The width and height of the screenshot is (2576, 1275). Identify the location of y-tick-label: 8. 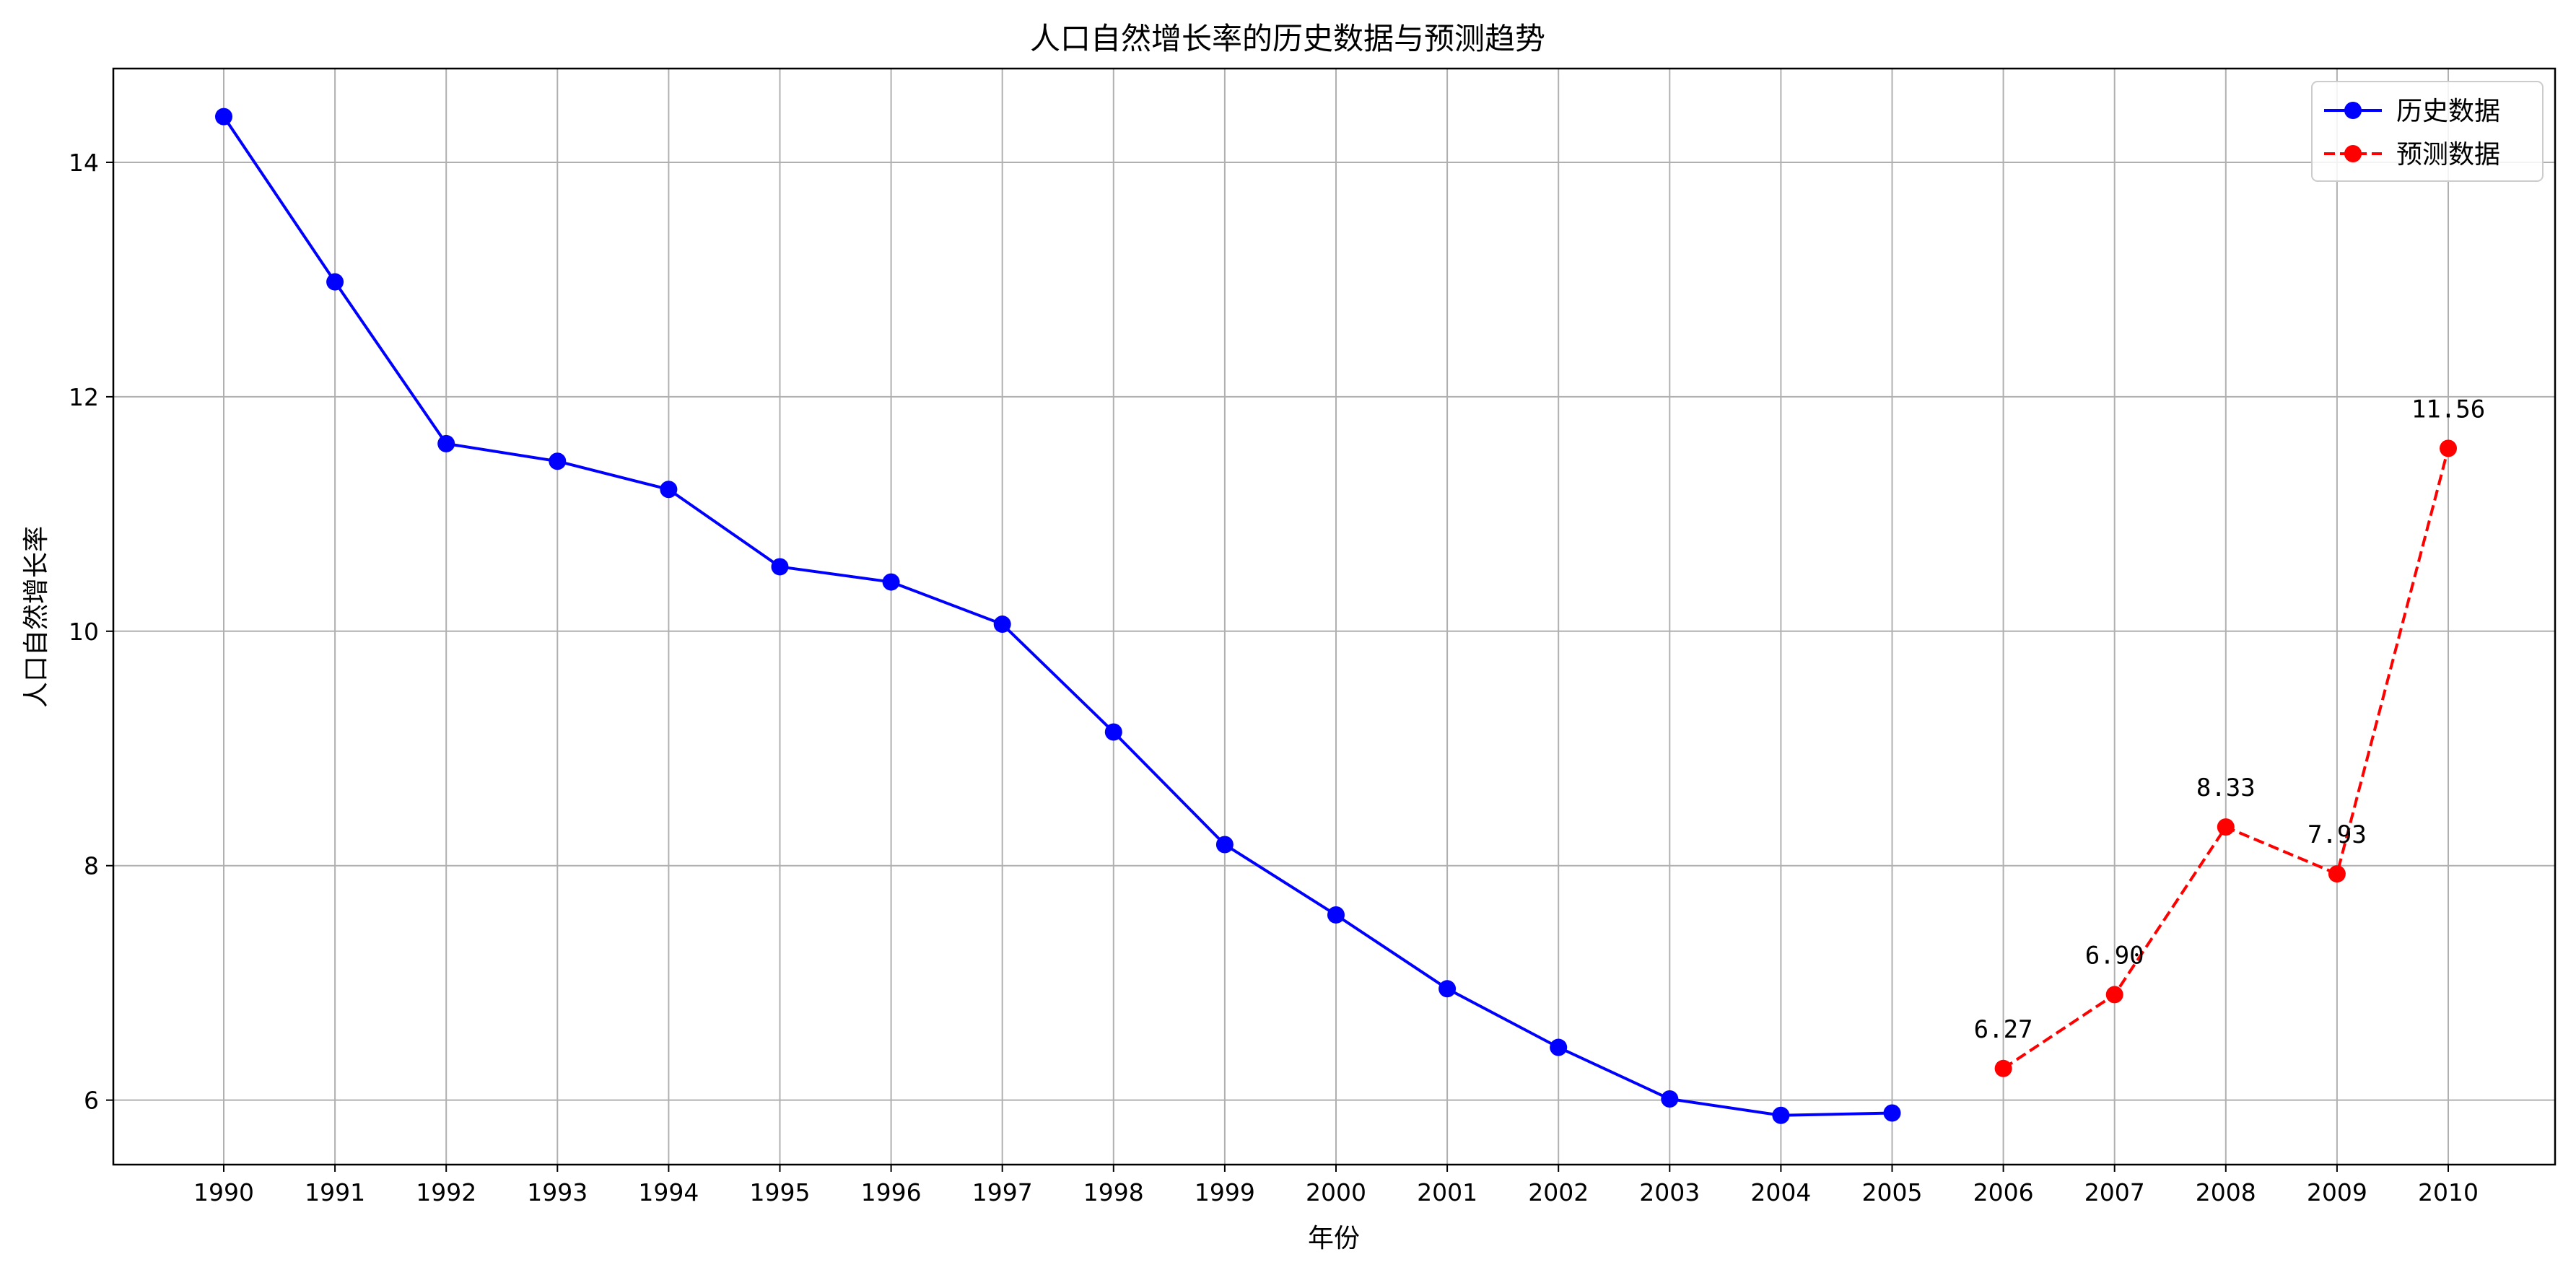
(91, 866).